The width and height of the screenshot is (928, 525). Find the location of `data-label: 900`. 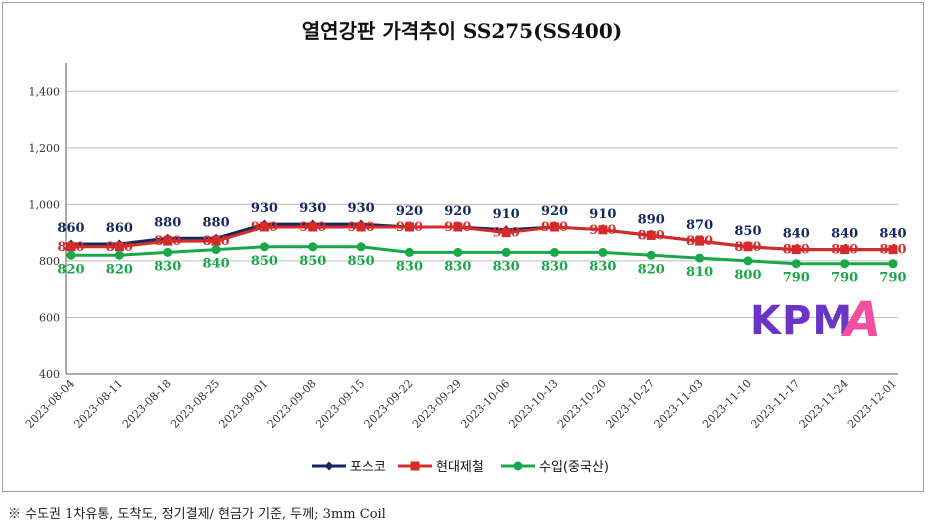

data-label: 900 is located at coordinates (506, 233).